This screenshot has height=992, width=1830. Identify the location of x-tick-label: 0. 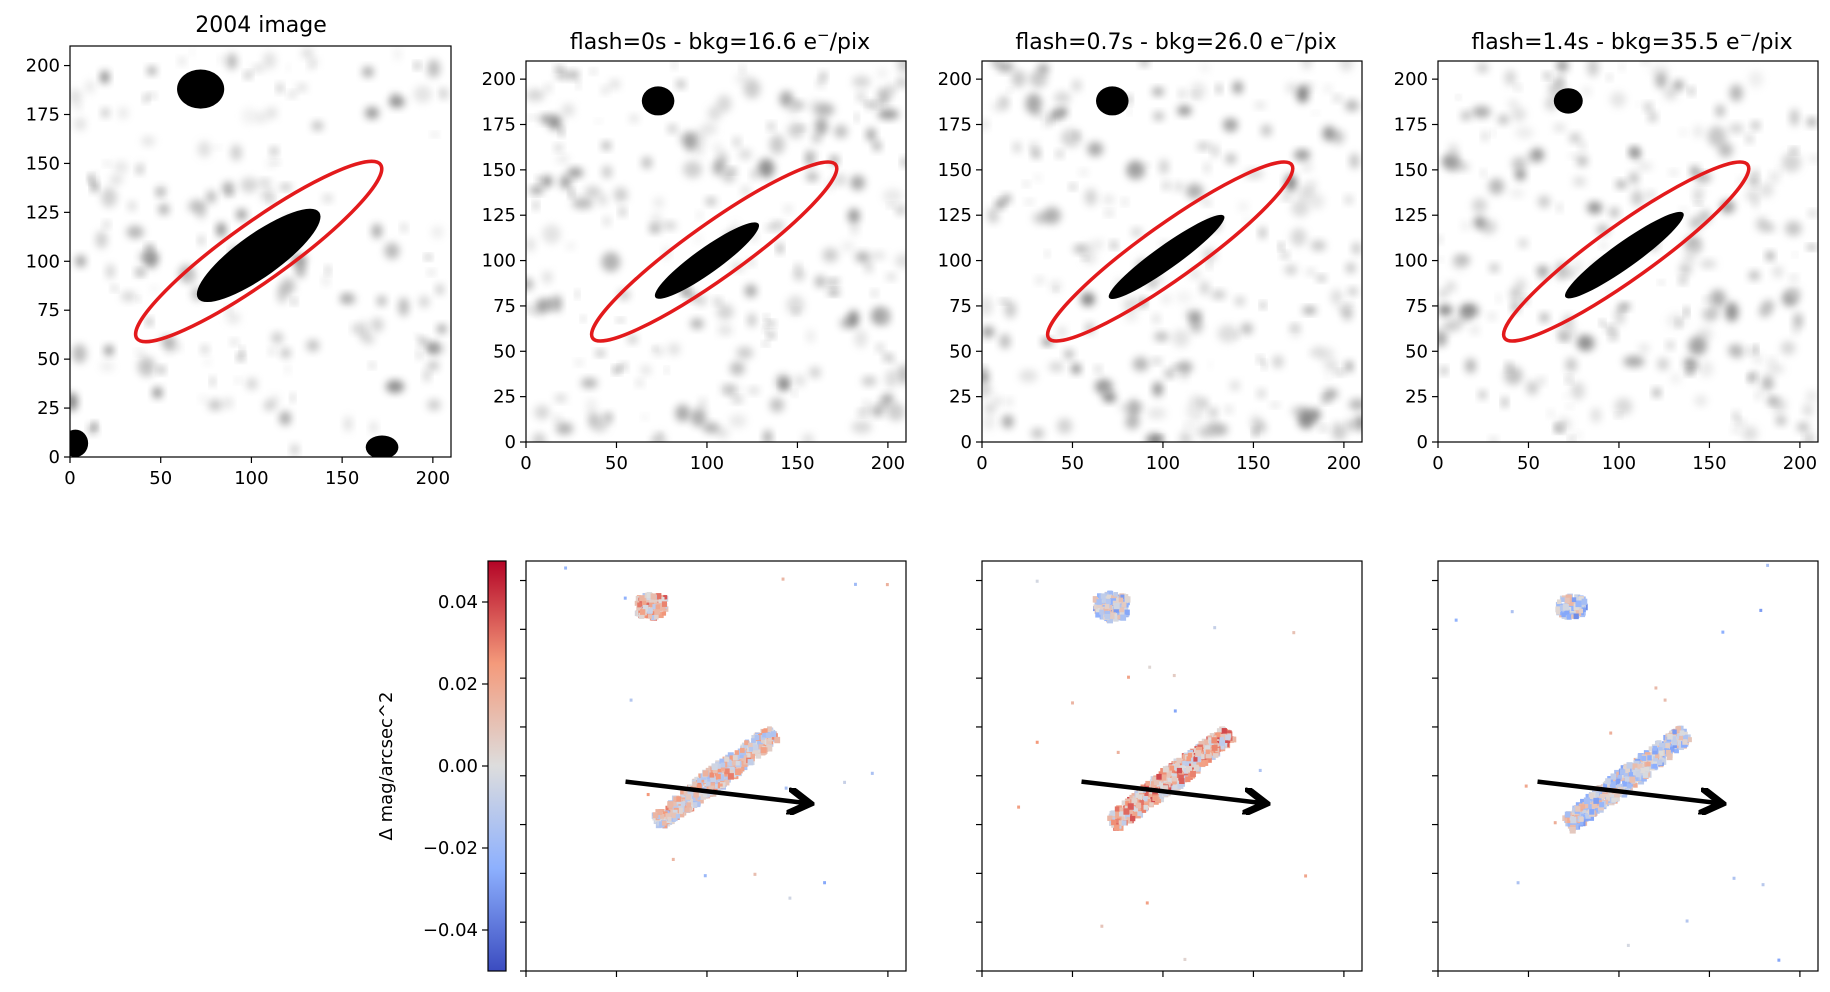
(1437, 463).